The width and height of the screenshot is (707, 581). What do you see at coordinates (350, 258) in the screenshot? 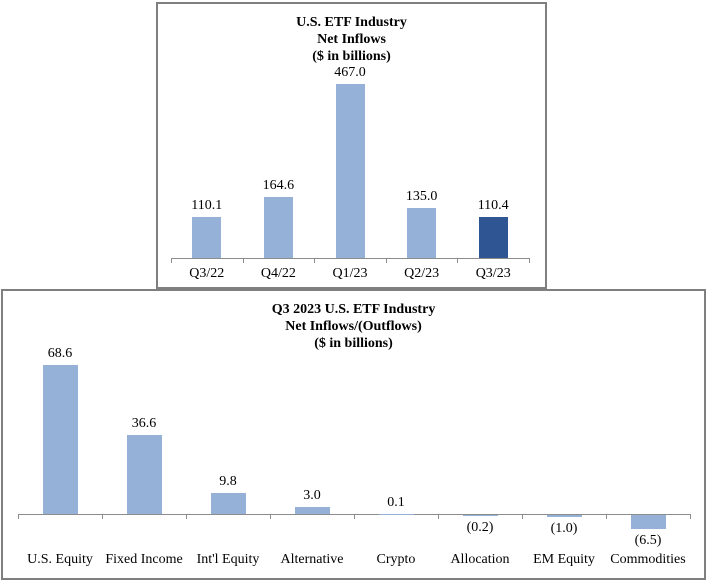
I see `x-axis` at bounding box center [350, 258].